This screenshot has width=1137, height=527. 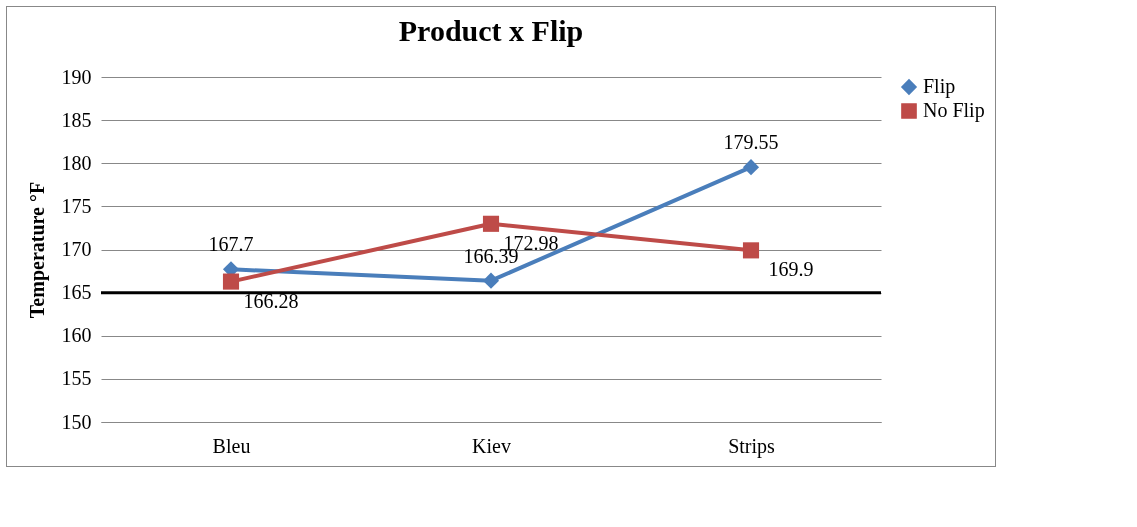 What do you see at coordinates (76, 162) in the screenshot?
I see `y-tick-label: 180` at bounding box center [76, 162].